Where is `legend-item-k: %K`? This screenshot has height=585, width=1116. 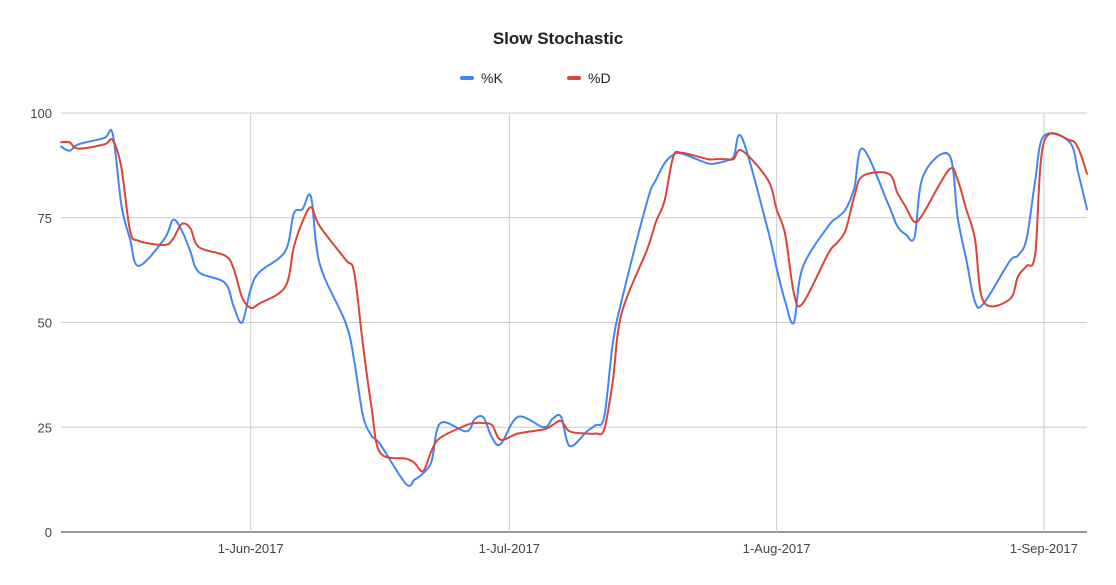 legend-item-k: %K is located at coordinates (481, 78).